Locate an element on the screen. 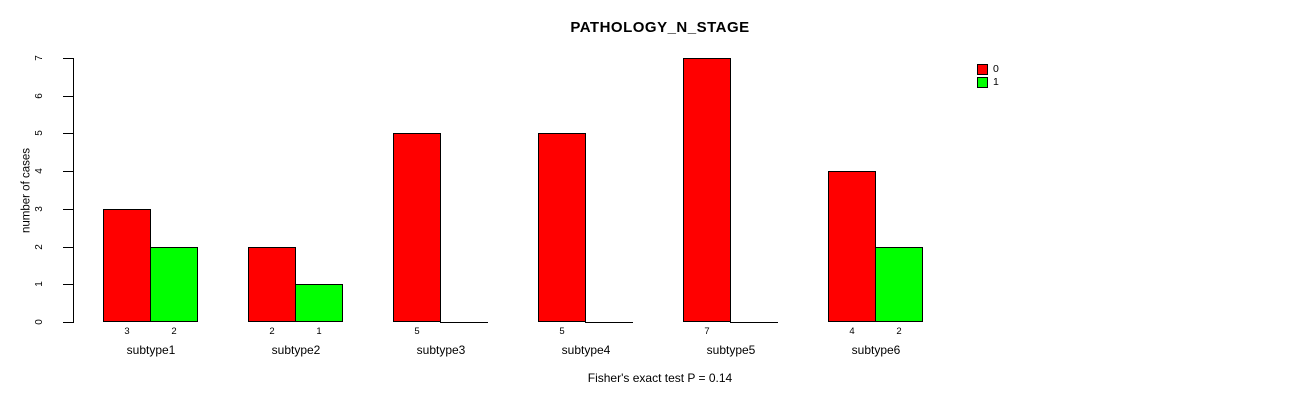  stat-annotation: Fisher's exact test P = 0.14 is located at coordinates (660, 378).